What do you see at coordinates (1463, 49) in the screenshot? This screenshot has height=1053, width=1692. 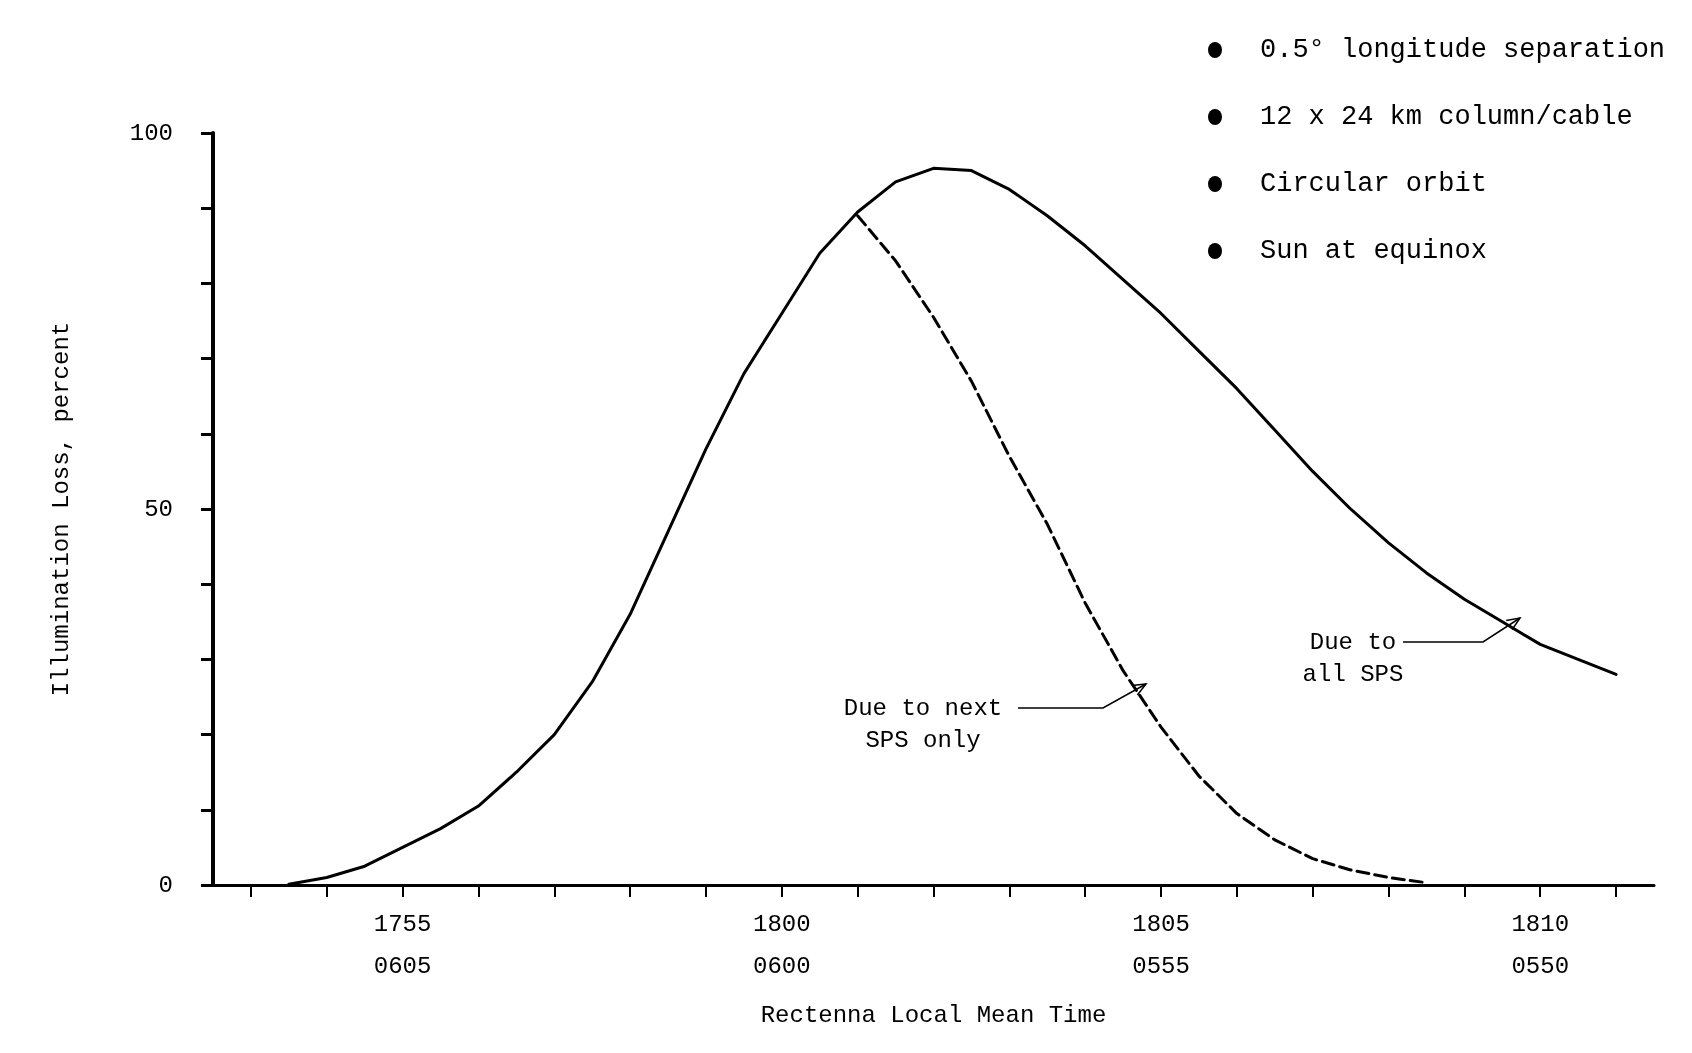 I see `text: 0.5° longitude separation` at bounding box center [1463, 49].